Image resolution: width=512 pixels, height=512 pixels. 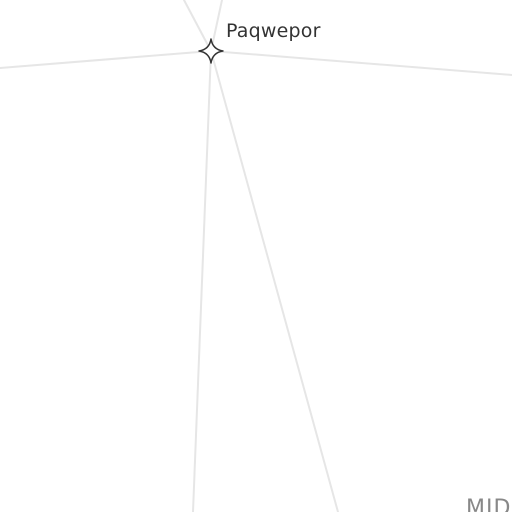 What do you see at coordinates (106, 59) in the screenshot?
I see `road-west` at bounding box center [106, 59].